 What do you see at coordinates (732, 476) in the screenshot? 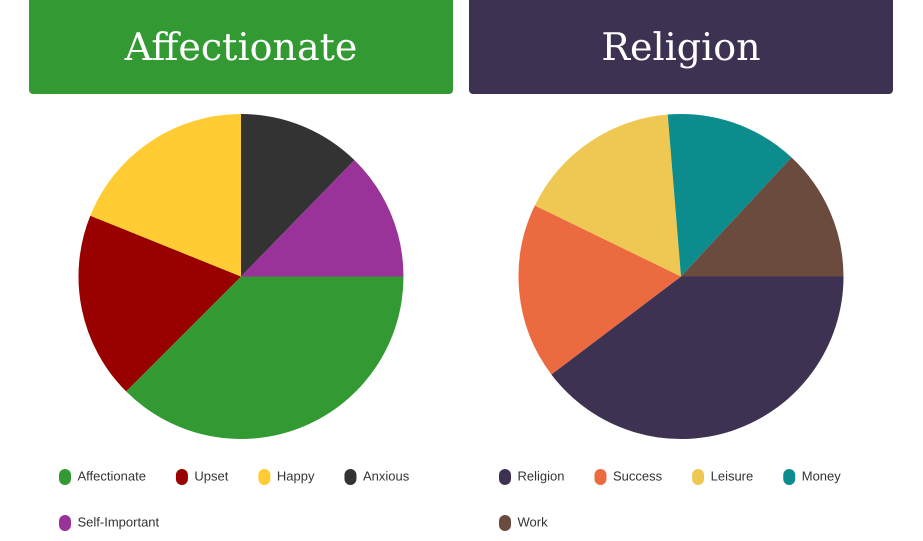
I see `legend-label: Leisure` at bounding box center [732, 476].